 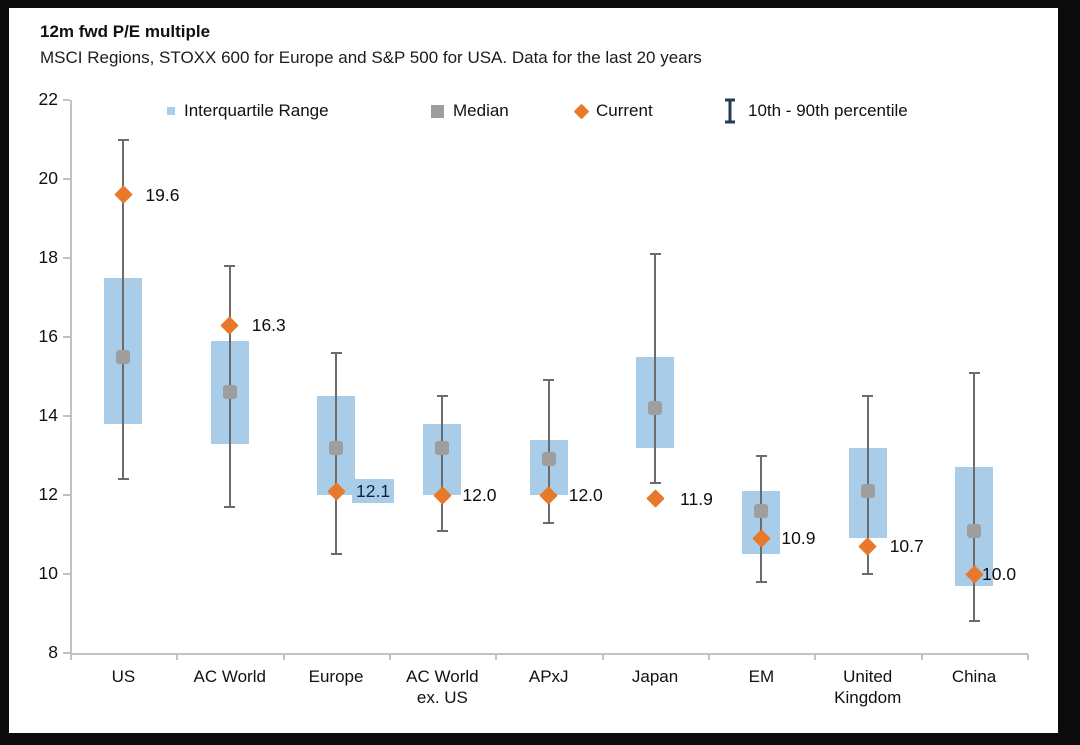 I want to click on legend-item-current: Current, so click(x=613, y=111).